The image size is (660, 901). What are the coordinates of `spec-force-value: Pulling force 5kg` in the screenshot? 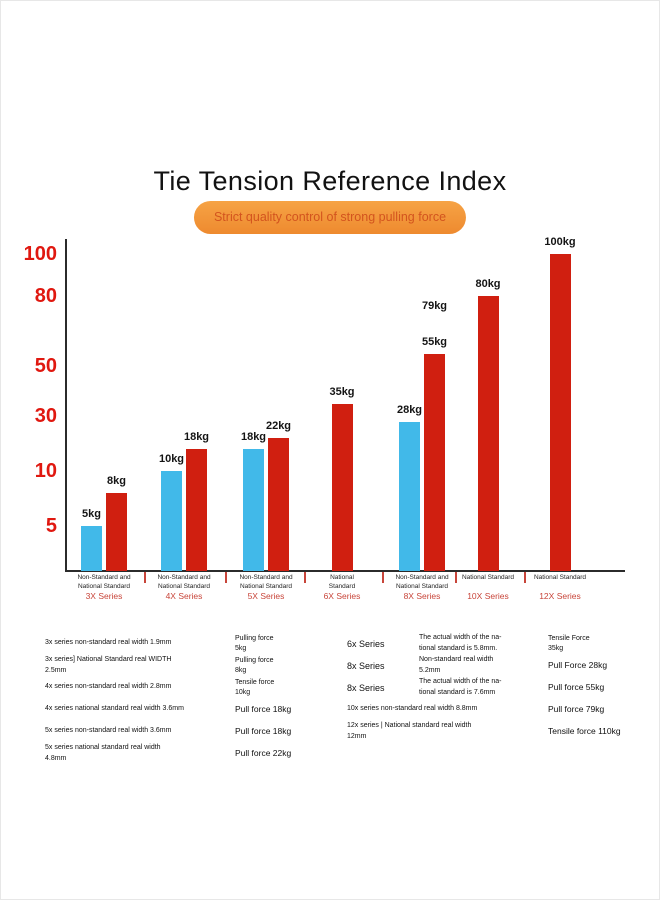 It's located at (254, 643).